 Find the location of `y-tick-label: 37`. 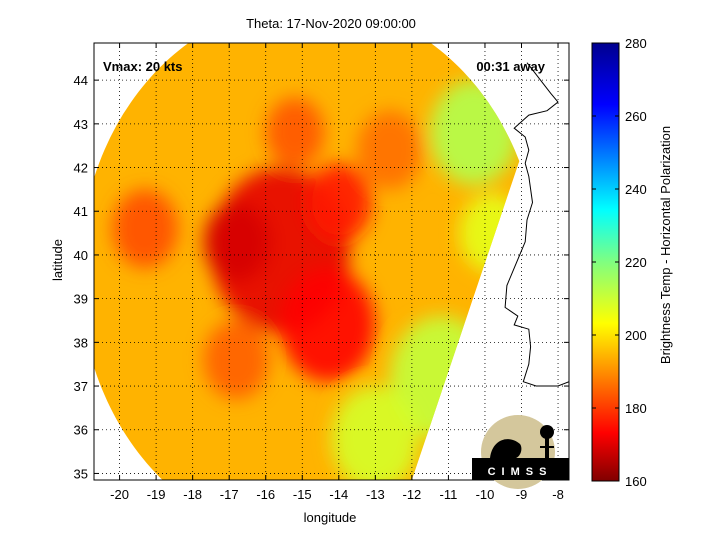

y-tick-label: 37 is located at coordinates (81, 386).